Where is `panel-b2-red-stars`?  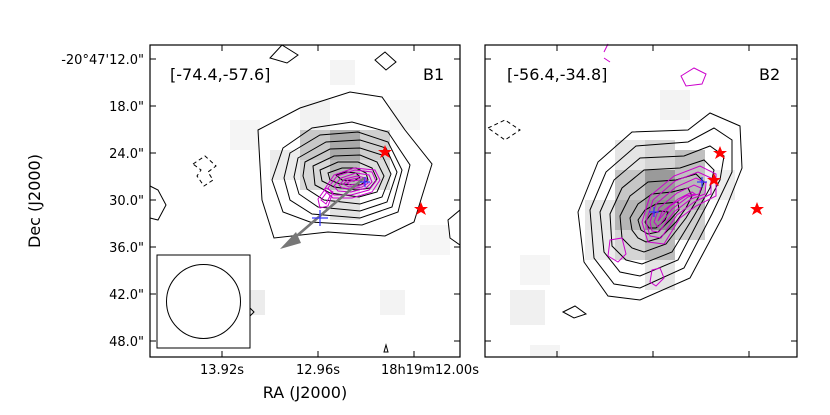
panel-b2-red-stars is located at coordinates (735, 180).